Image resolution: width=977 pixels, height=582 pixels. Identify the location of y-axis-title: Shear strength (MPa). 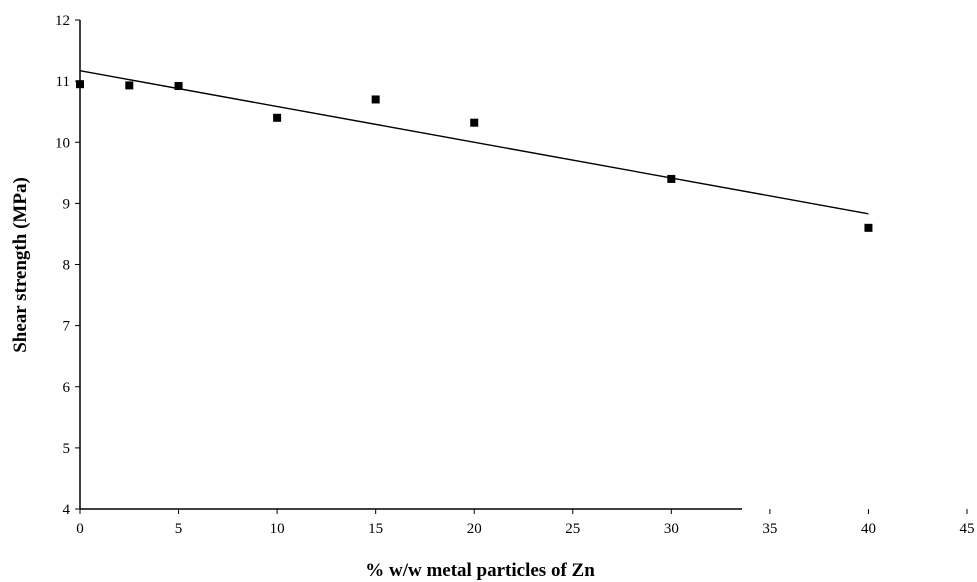
(20, 265).